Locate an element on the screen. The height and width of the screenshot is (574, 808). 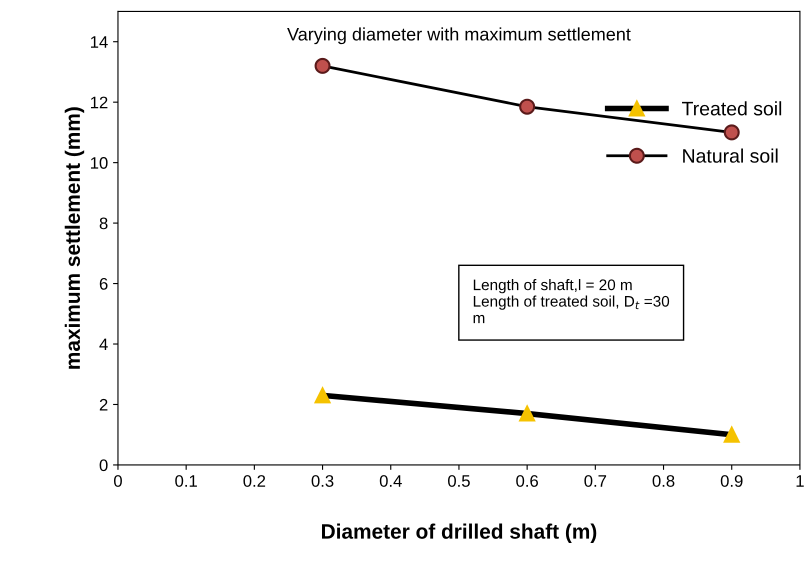
x-tick-label: 0.3 is located at coordinates (323, 481).